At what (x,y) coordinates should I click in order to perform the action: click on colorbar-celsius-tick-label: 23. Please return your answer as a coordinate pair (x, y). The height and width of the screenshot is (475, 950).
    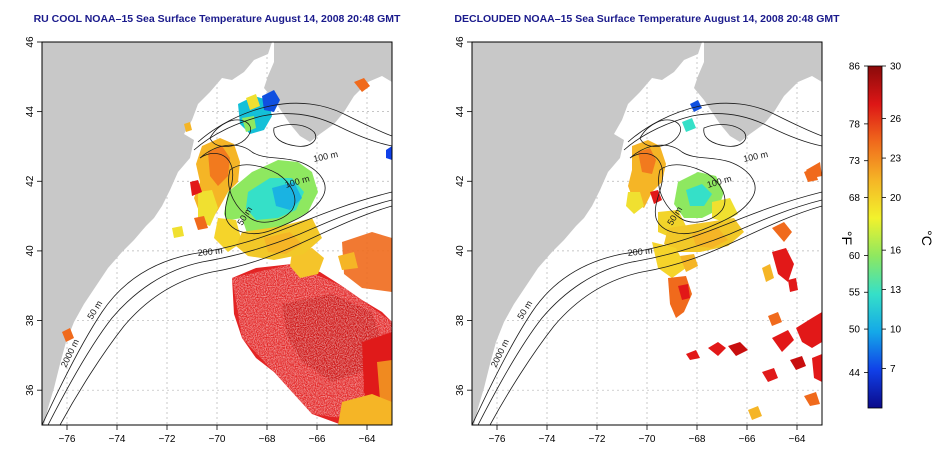
    Looking at the image, I should click on (896, 159).